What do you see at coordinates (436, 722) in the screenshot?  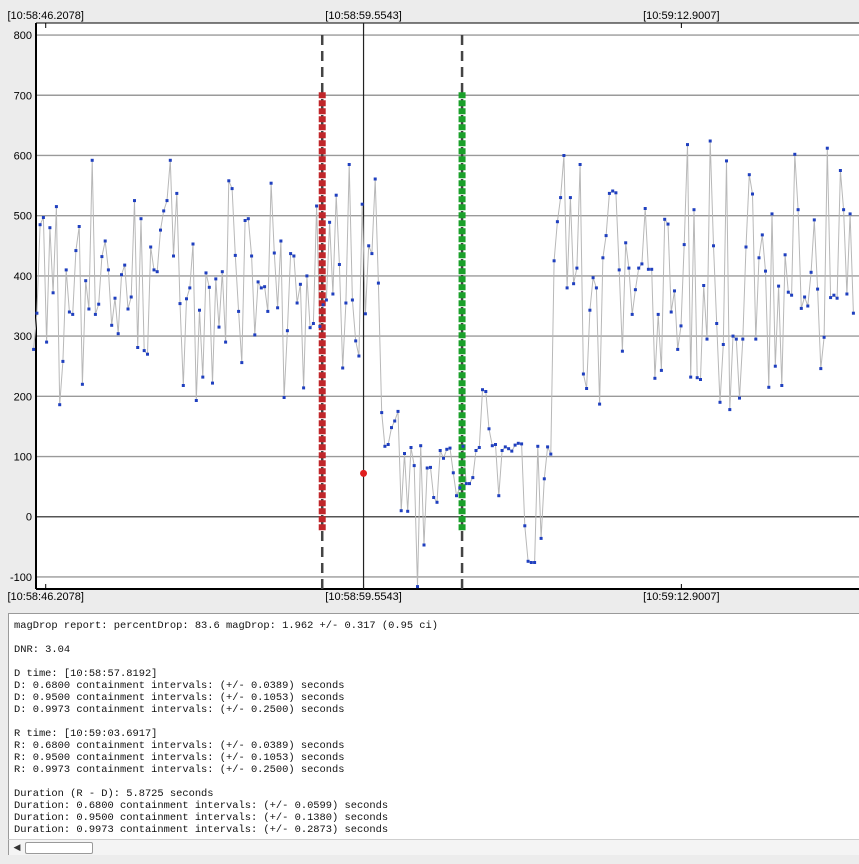 I see `report-blank-line` at bounding box center [436, 722].